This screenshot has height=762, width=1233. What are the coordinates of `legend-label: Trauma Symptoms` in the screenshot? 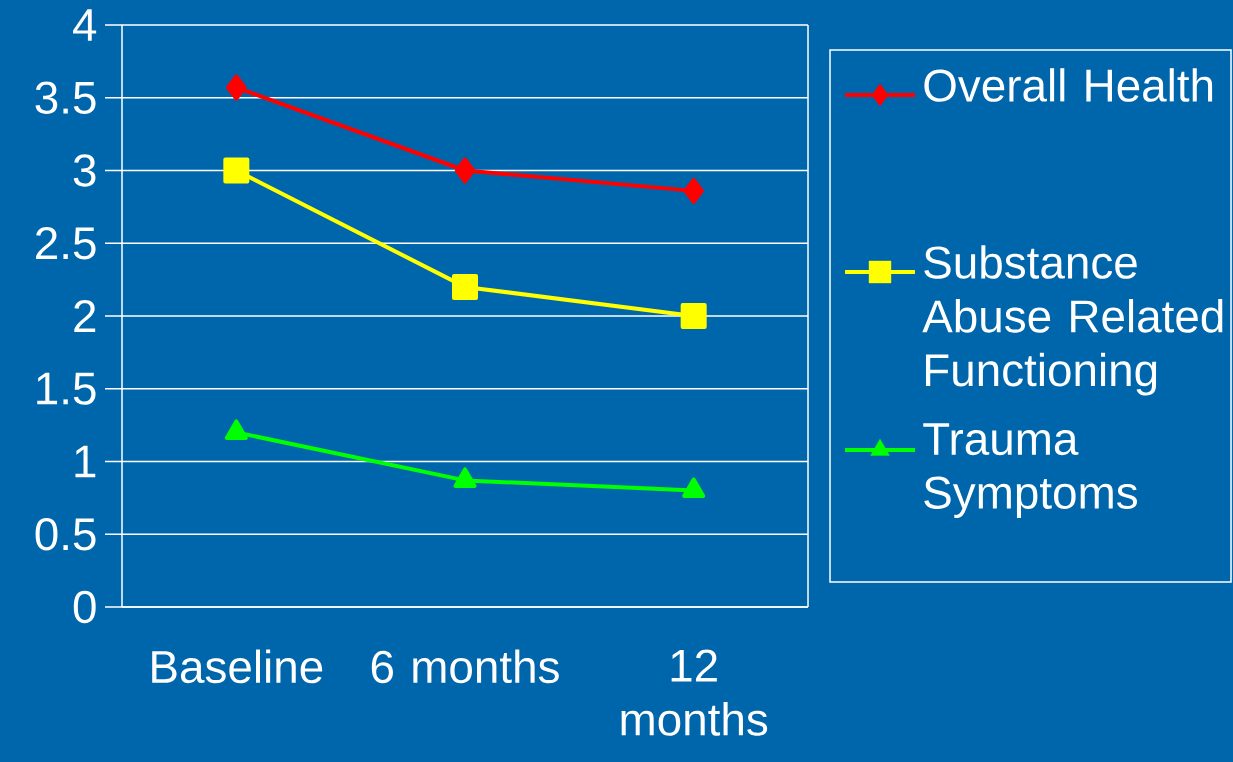 It's located at (1030, 471).